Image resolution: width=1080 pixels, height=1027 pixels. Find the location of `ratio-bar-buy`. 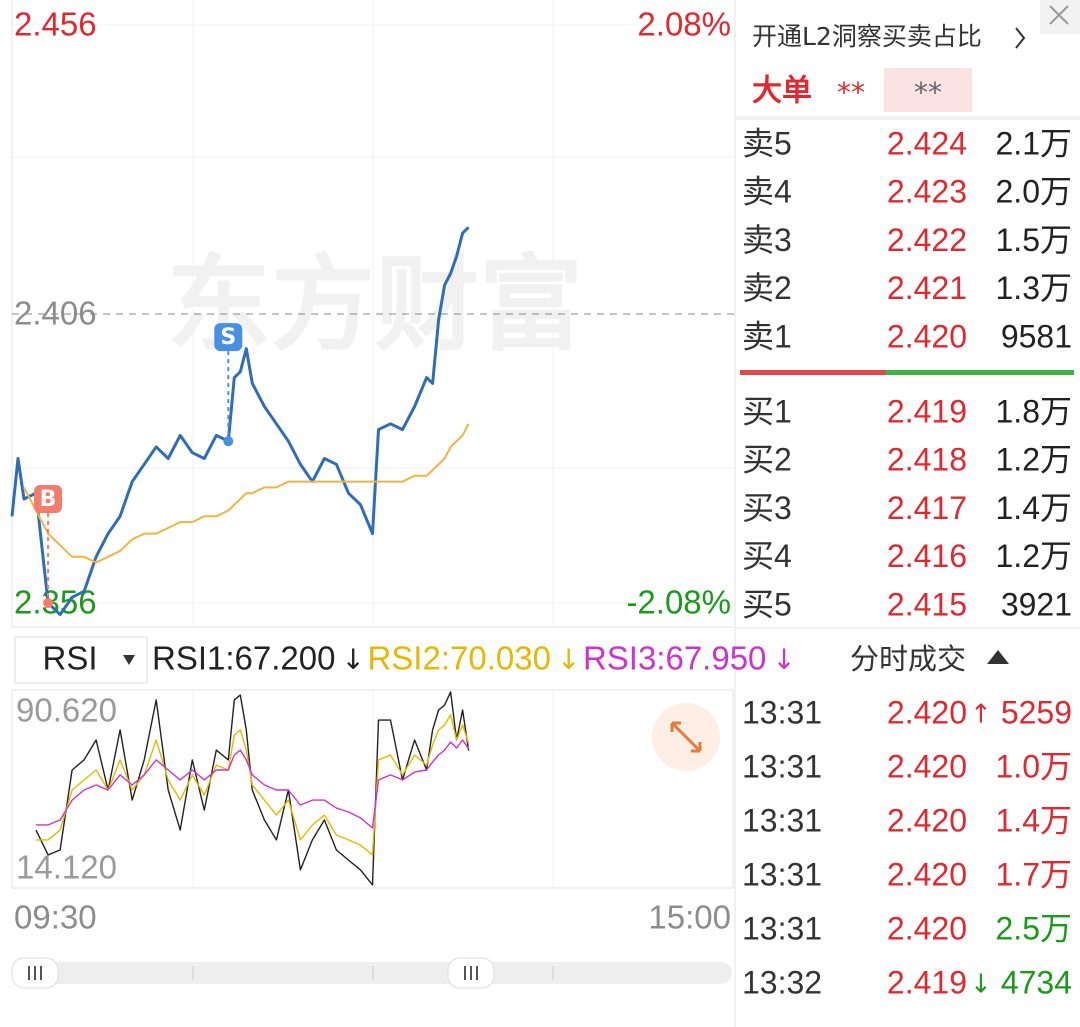

ratio-bar-buy is located at coordinates (980, 372).